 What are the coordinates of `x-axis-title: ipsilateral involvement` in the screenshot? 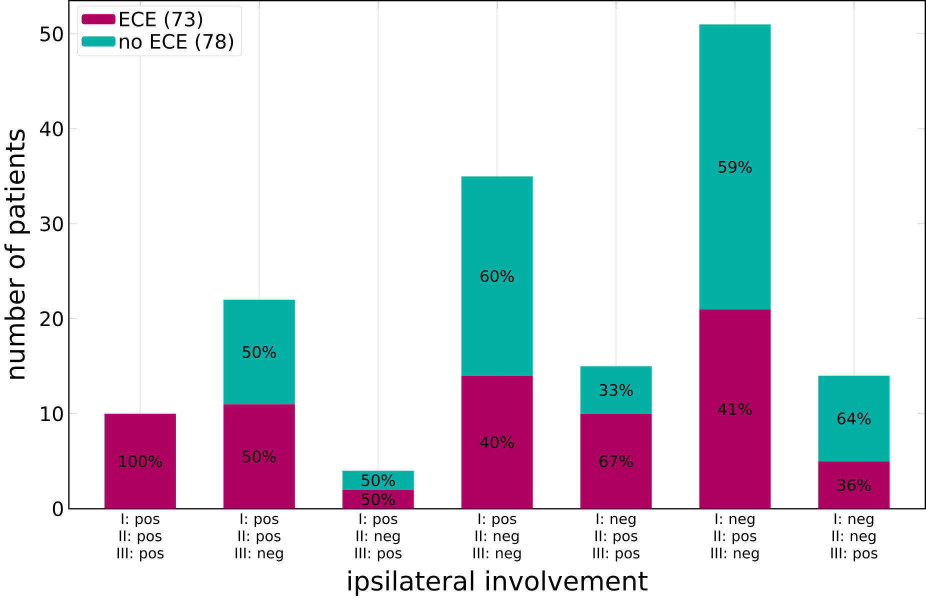 It's located at (498, 583).